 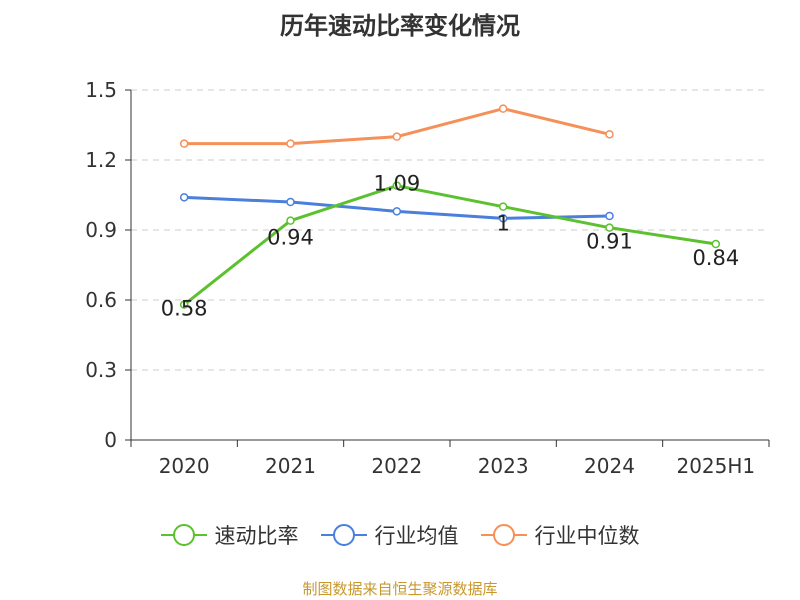 What do you see at coordinates (503, 466) in the screenshot?
I see `x-tick-label: 2023` at bounding box center [503, 466].